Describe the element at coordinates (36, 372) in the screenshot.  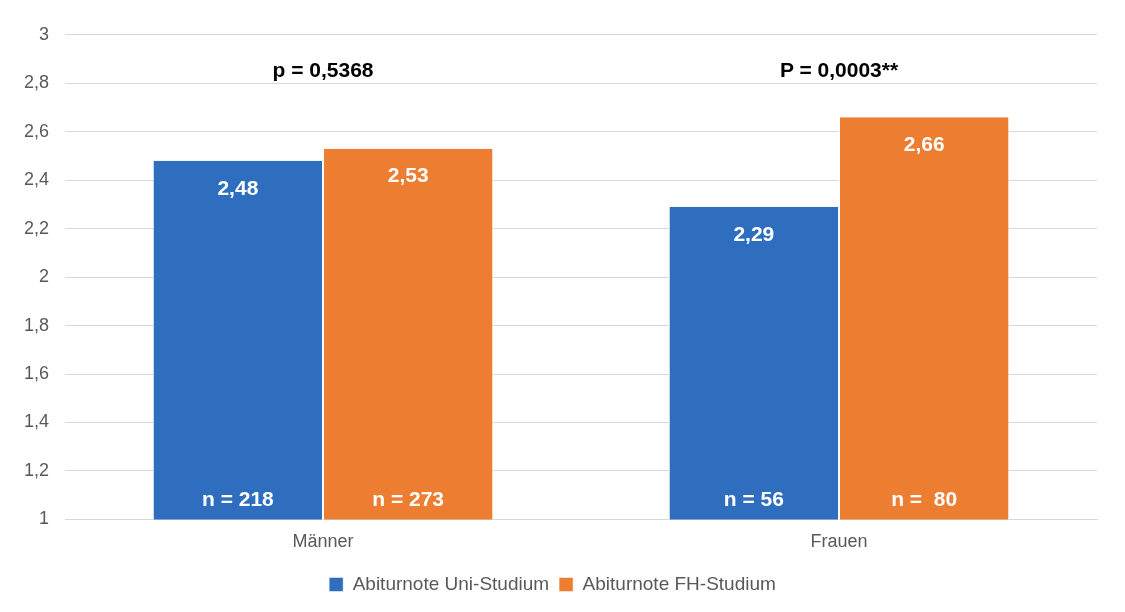
I see `y-tick-label: 1,6` at that location.